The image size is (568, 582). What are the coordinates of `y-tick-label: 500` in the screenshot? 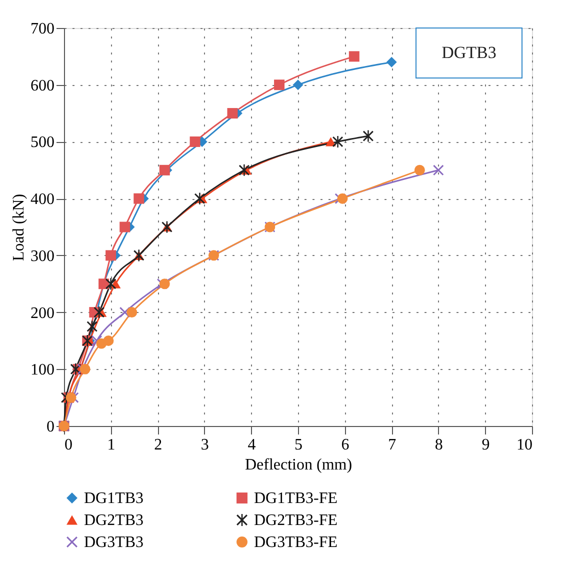 It's located at (42, 143).